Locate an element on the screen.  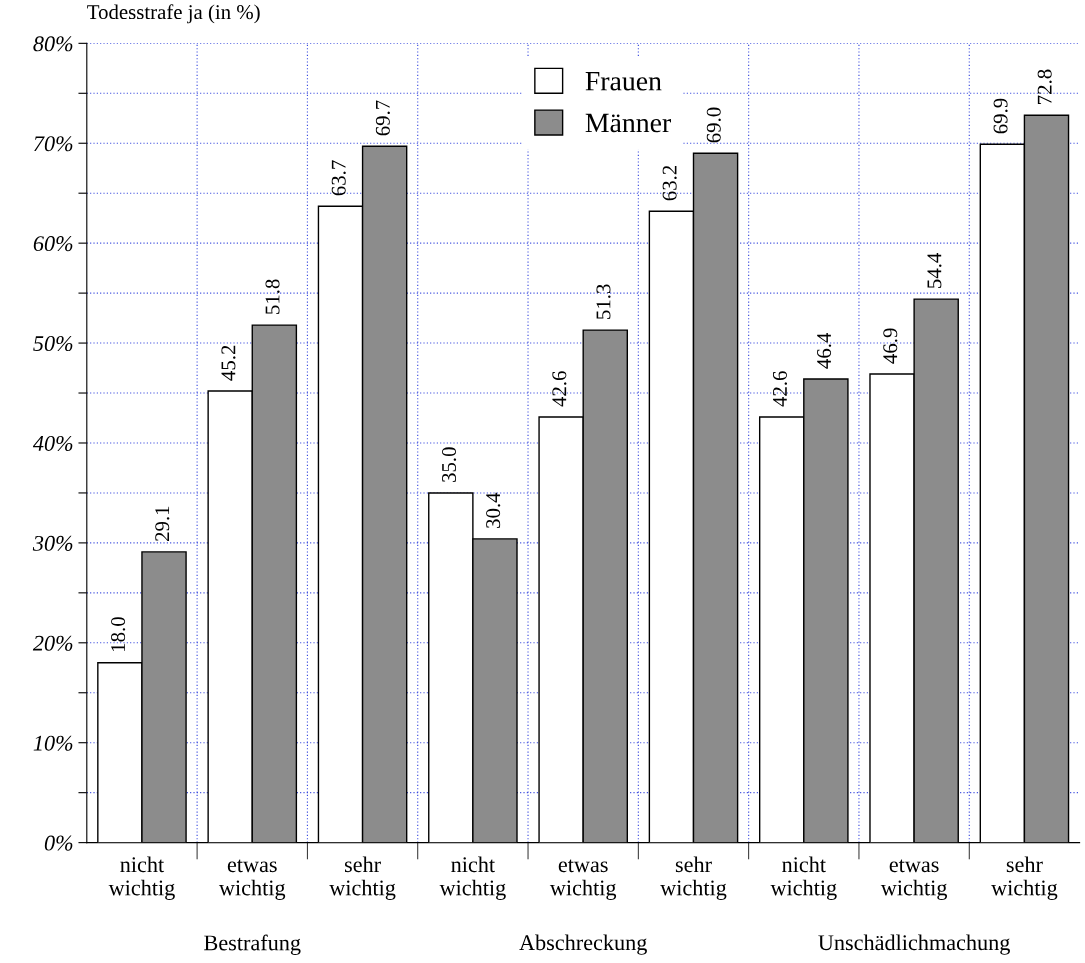
legend-label: Frauen is located at coordinates (623, 81).